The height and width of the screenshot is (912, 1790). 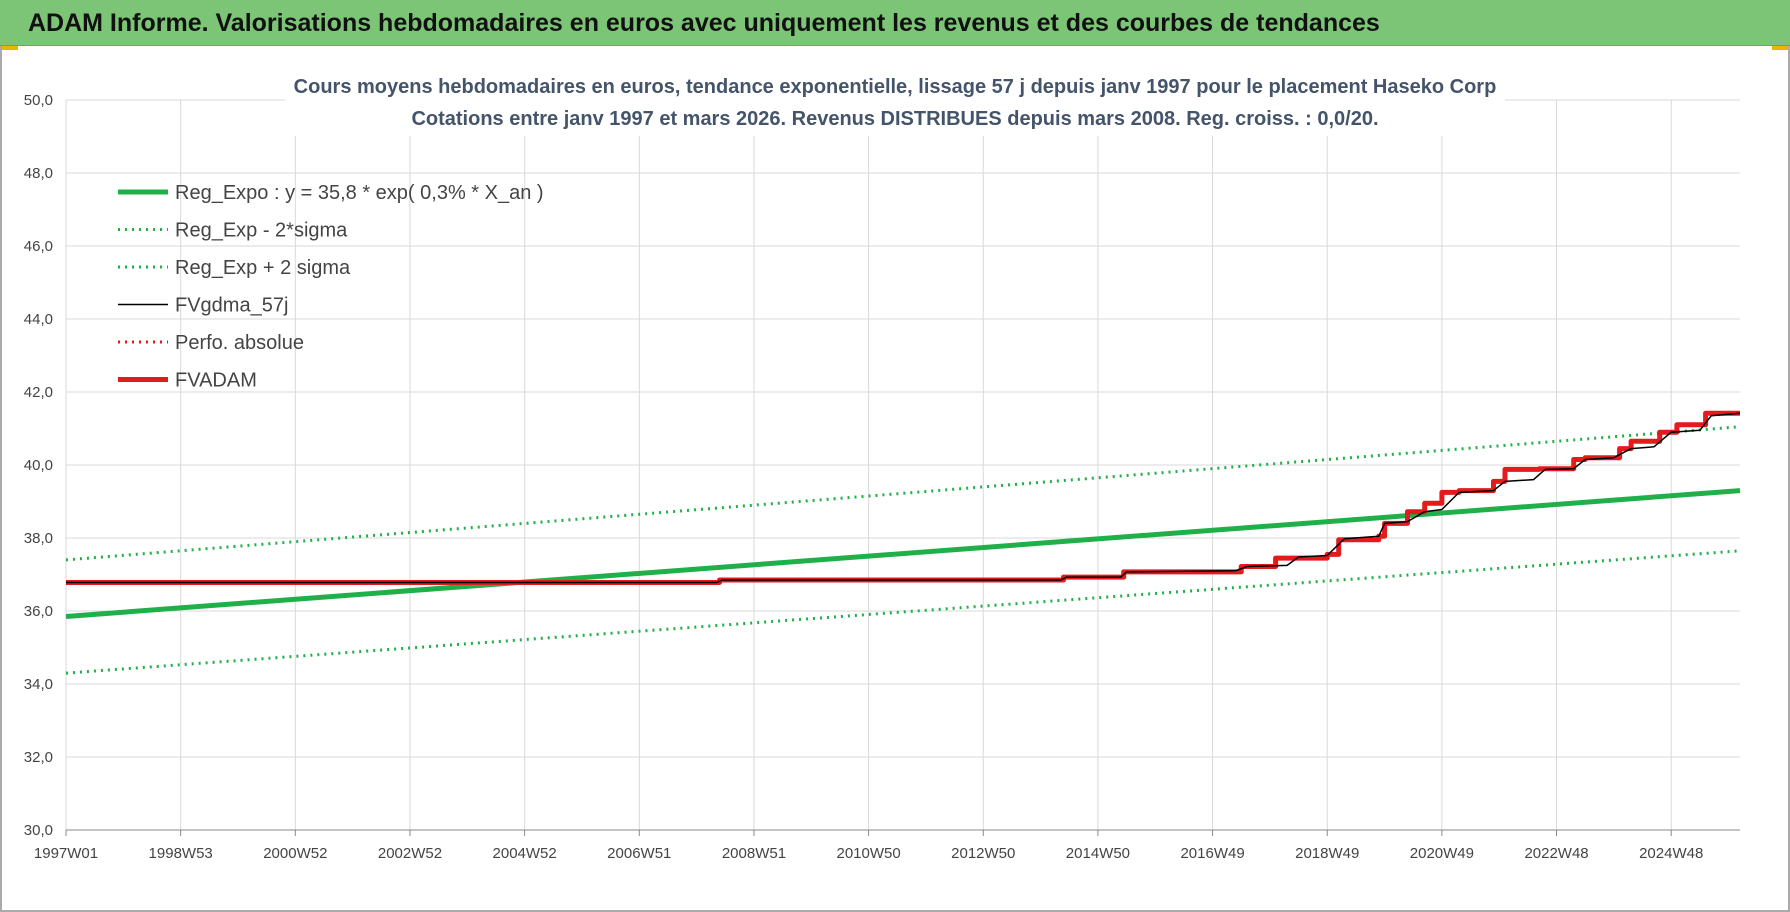 What do you see at coordinates (38, 538) in the screenshot?
I see `y-tick-label: 38,0` at bounding box center [38, 538].